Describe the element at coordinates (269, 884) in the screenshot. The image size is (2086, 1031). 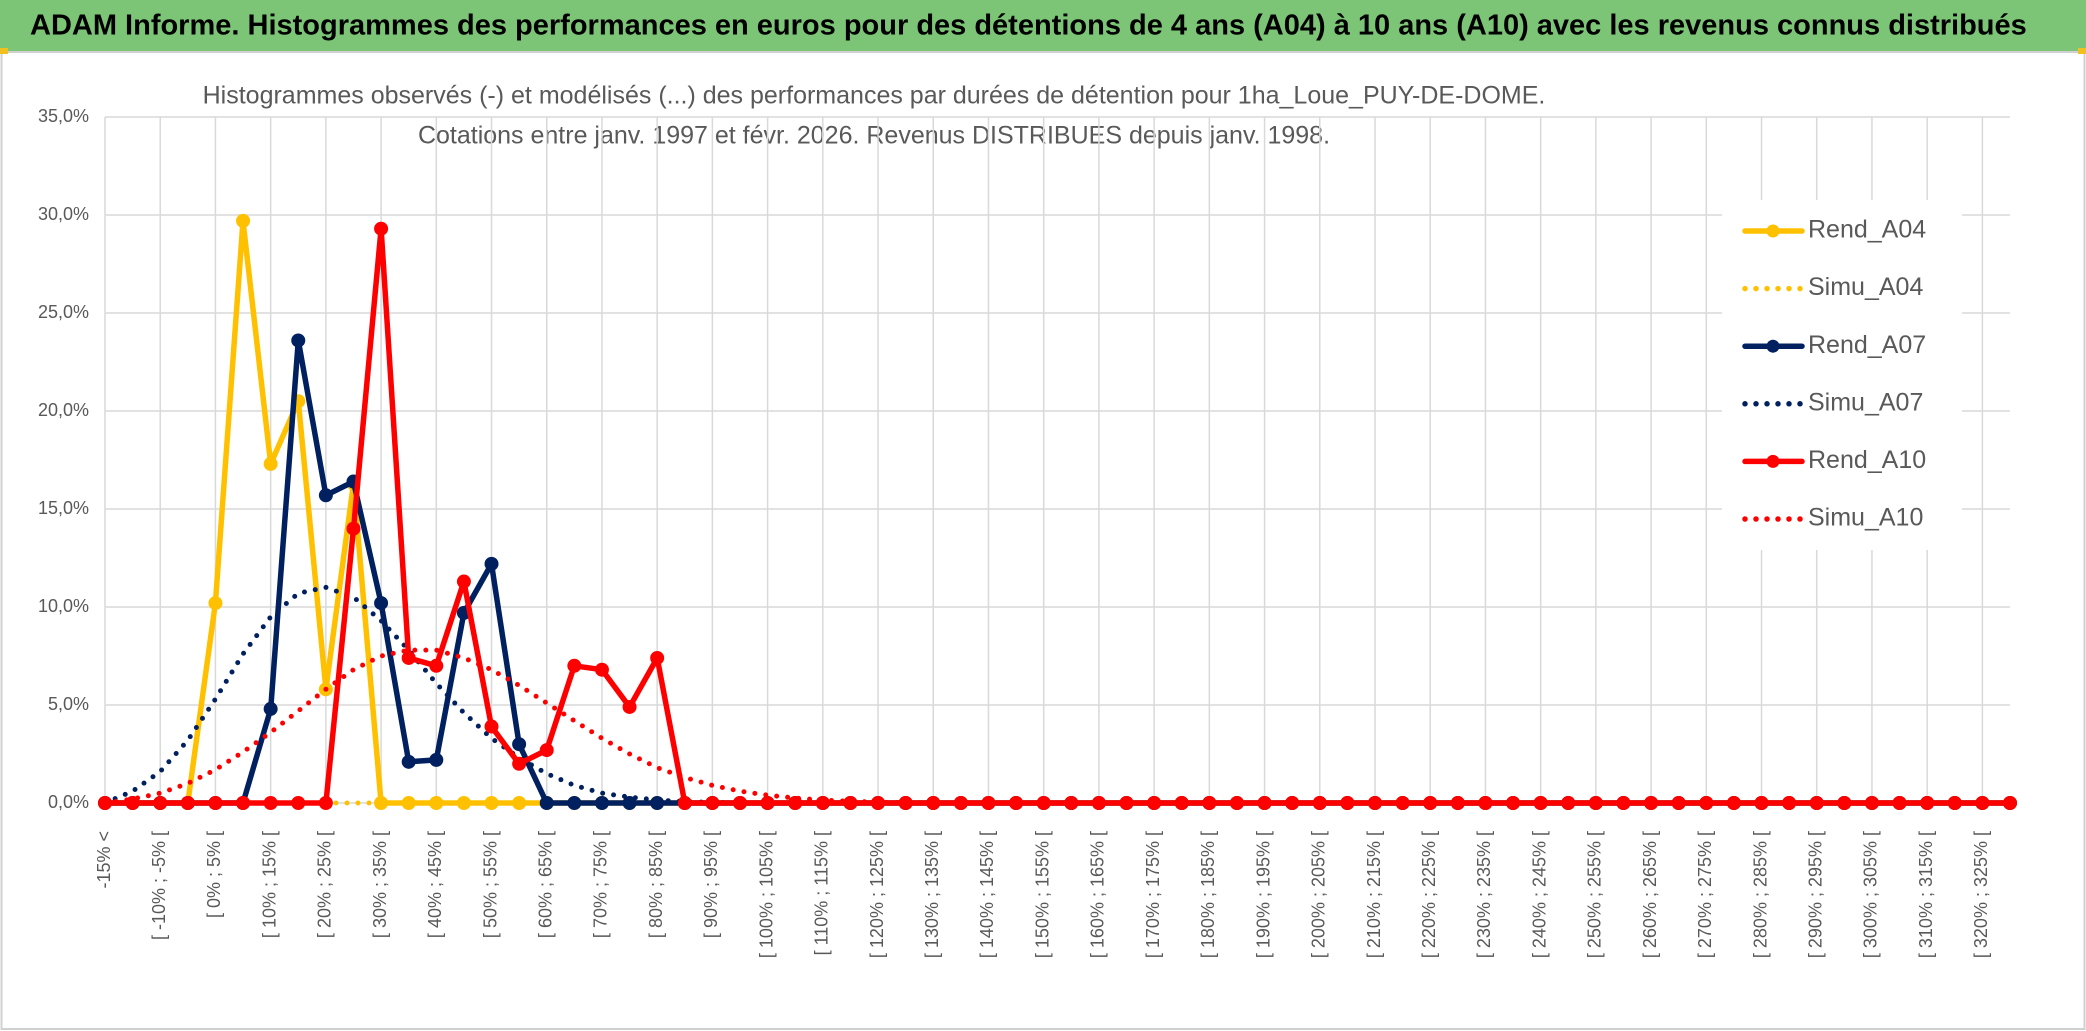
I see `x-tick-label: [ 10% ; 15% [` at that location.